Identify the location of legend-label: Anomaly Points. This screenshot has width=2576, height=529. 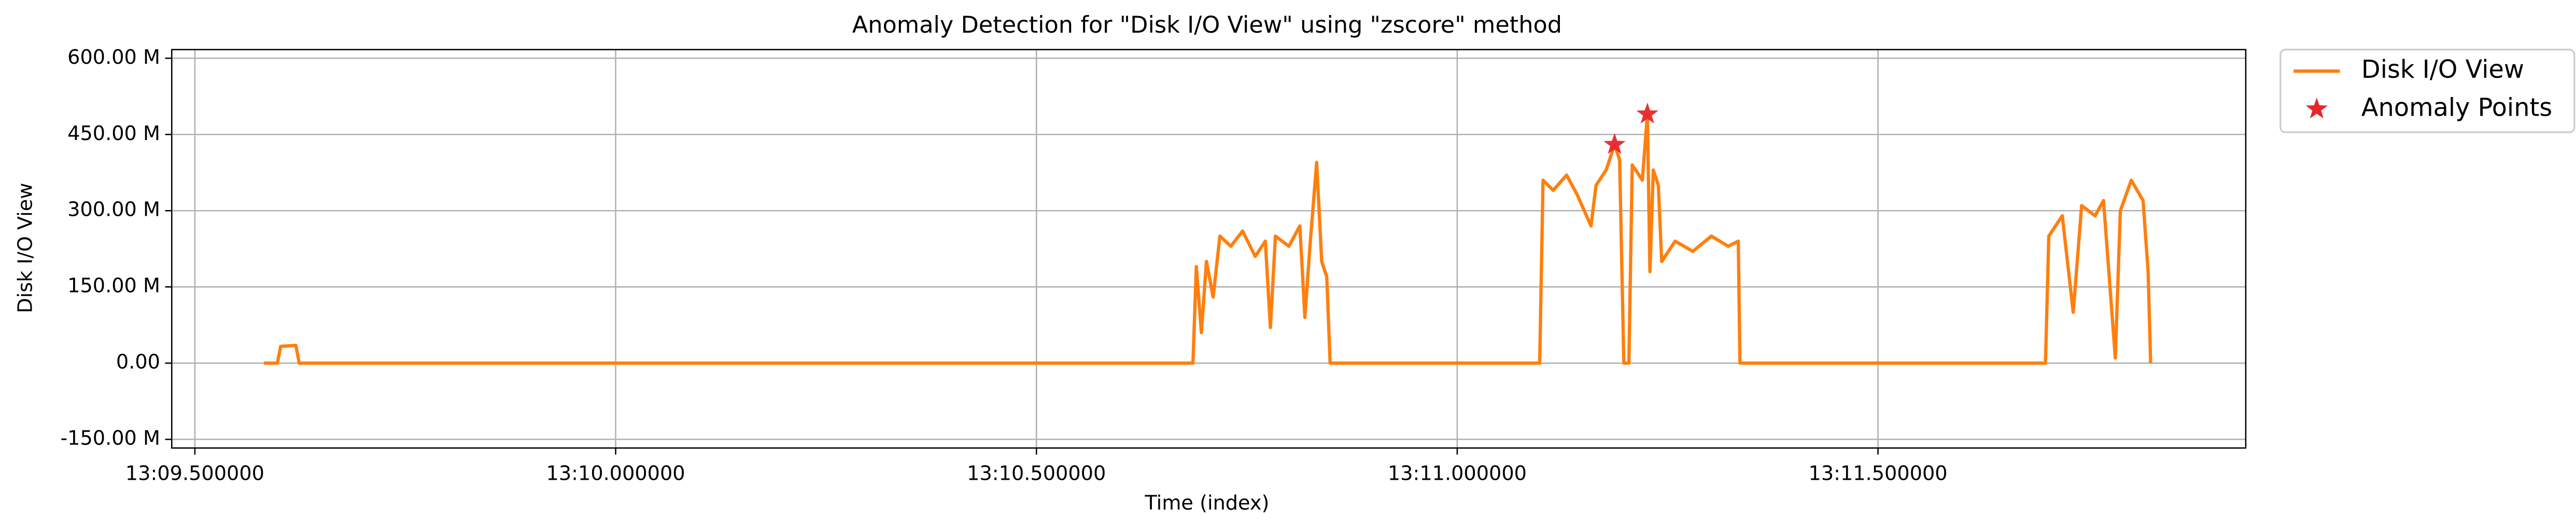
(2456, 107).